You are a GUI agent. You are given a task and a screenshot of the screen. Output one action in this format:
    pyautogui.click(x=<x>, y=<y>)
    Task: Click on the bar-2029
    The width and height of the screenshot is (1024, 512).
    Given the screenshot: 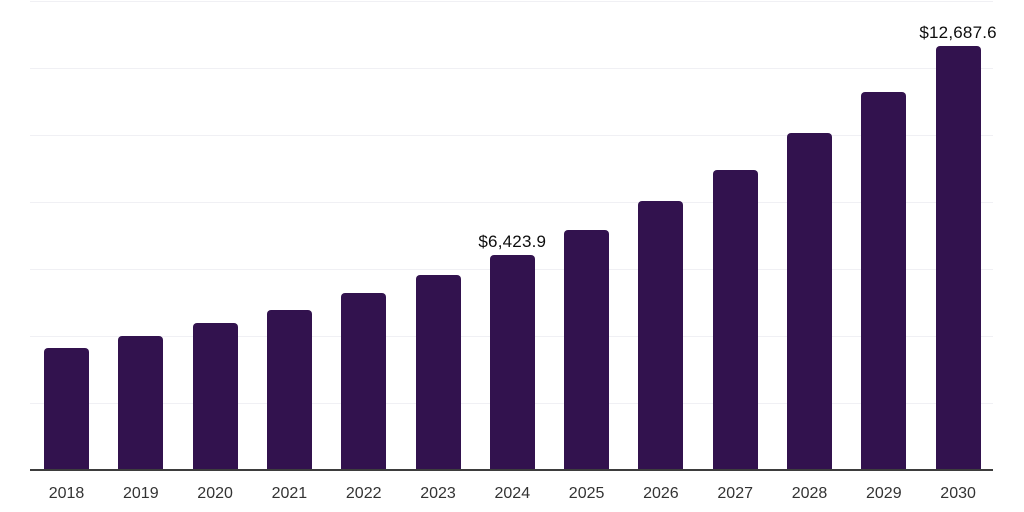 What is the action you would take?
    pyautogui.click(x=884, y=281)
    